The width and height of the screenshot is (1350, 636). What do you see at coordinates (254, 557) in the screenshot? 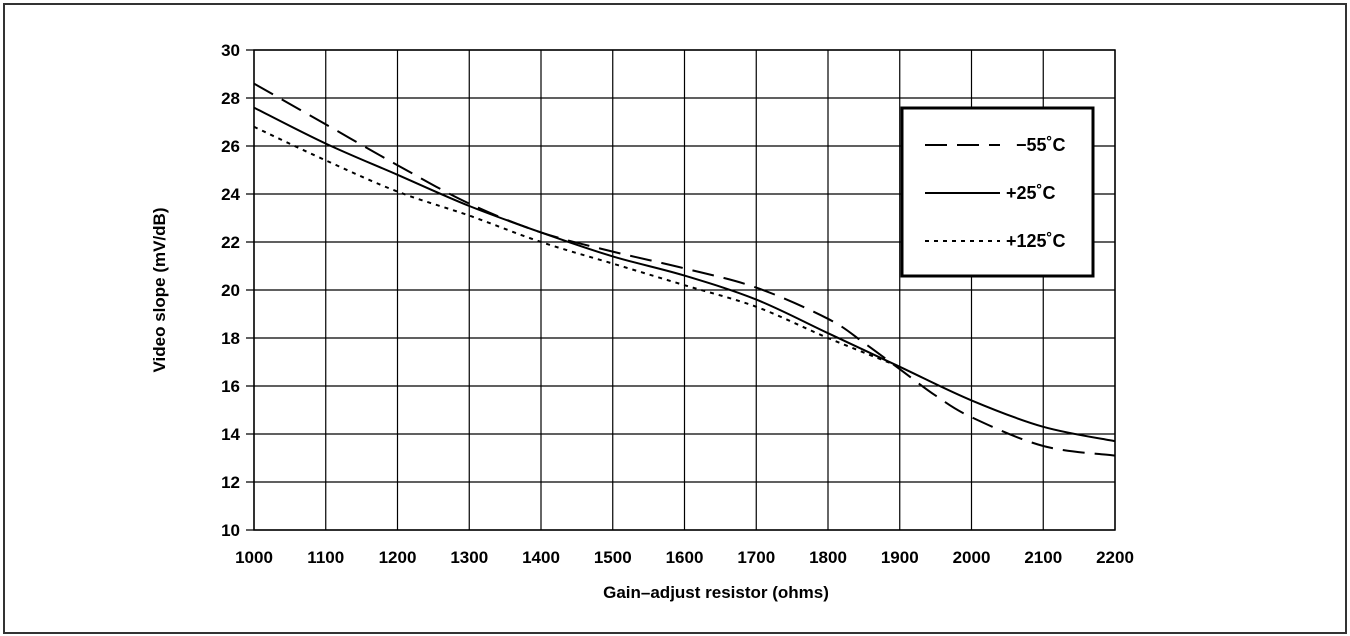
I see `x-tick-label: 1000` at bounding box center [254, 557].